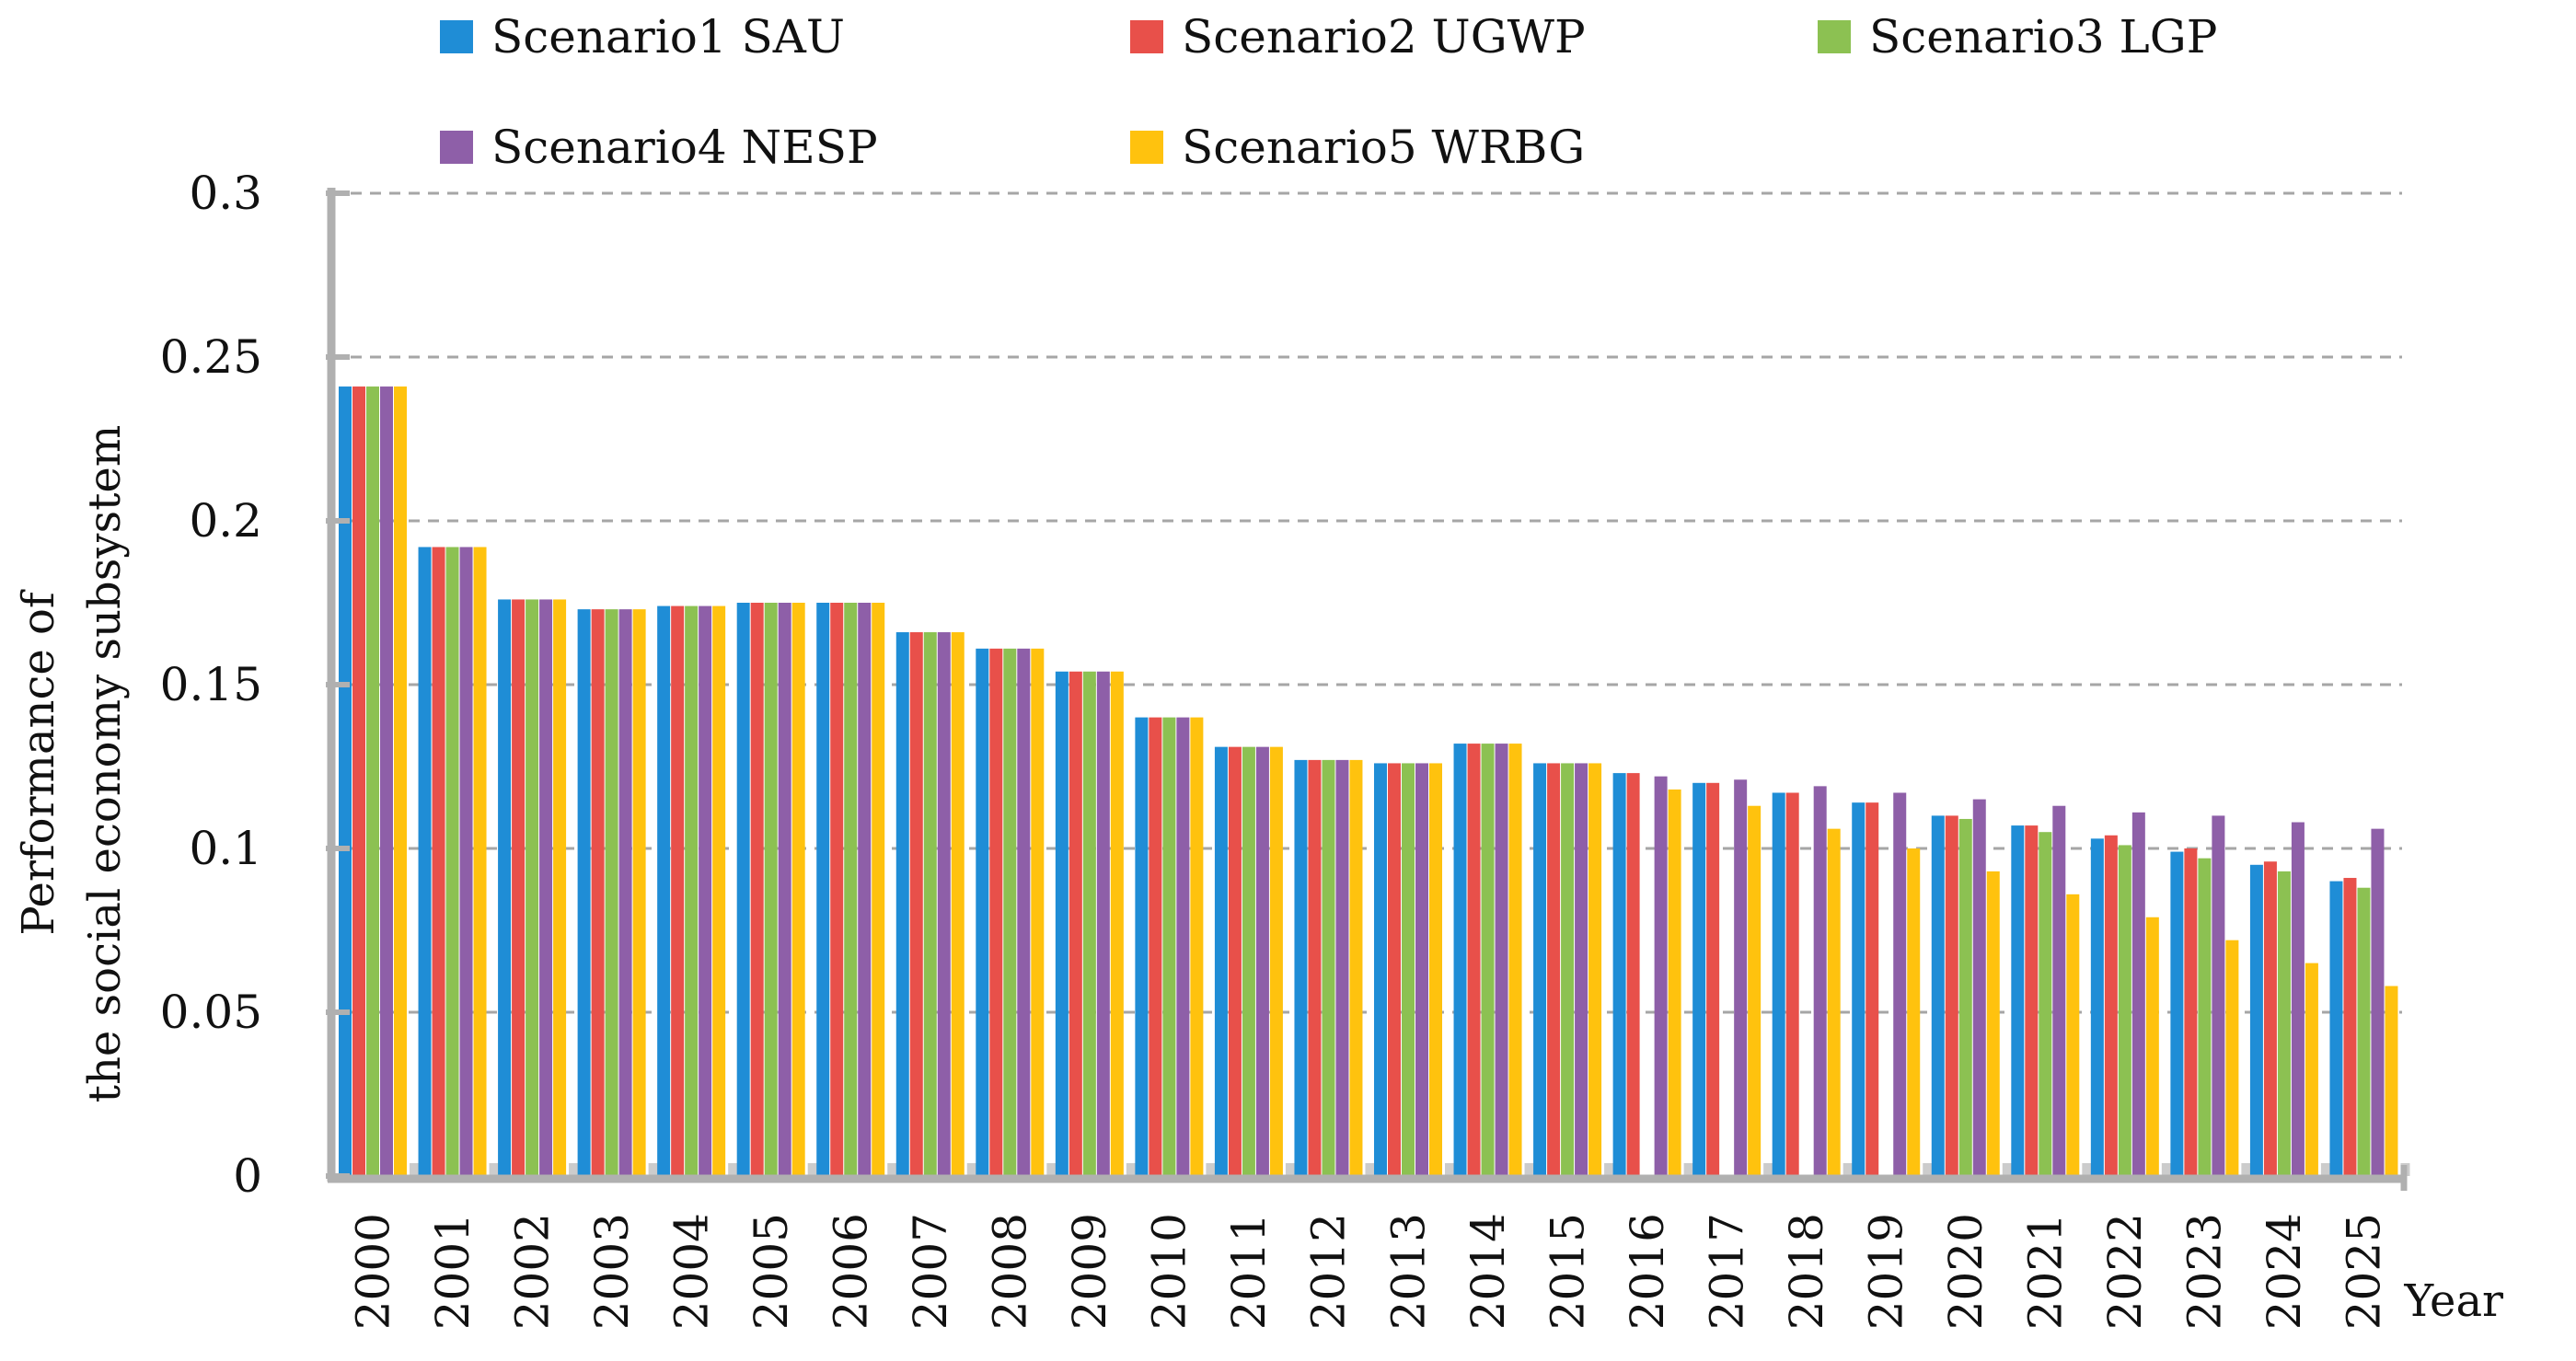 The image size is (2576, 1361). Describe the element at coordinates (2298, 999) in the screenshot. I see `bar-scenario4-nesp-2024` at that location.